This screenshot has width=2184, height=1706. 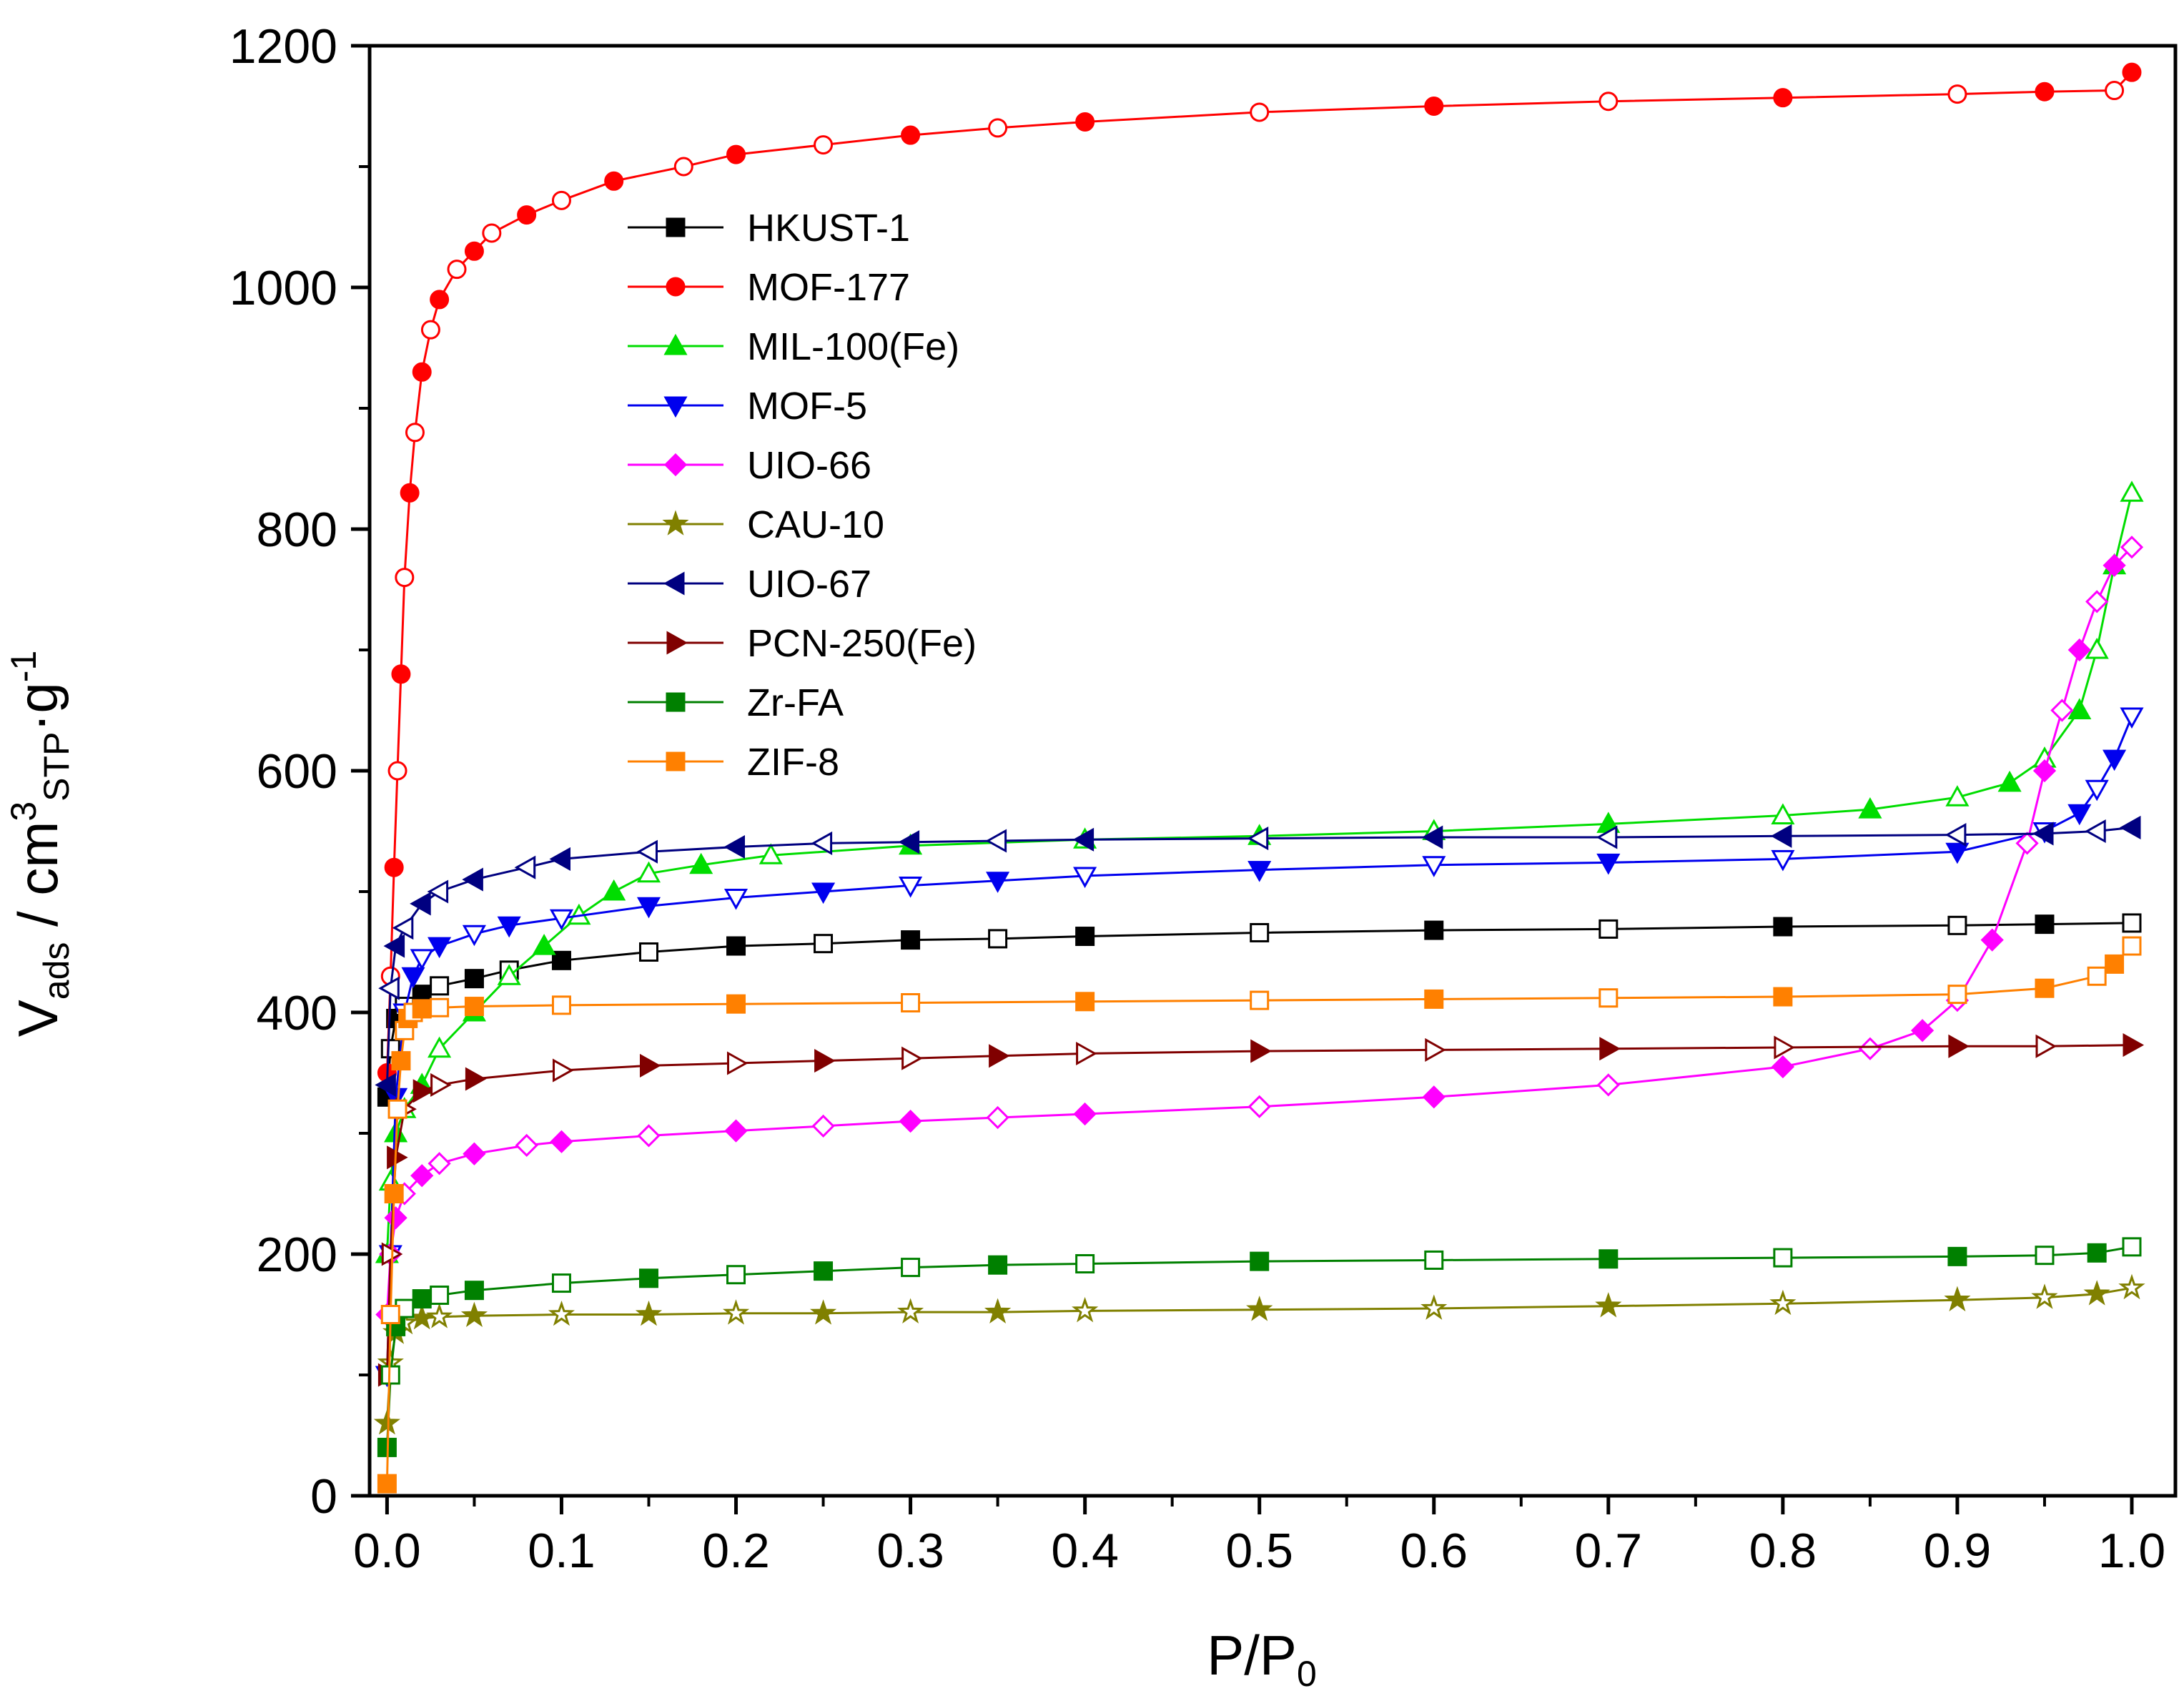 I want to click on legend-label: CAU-10, so click(x=815, y=524).